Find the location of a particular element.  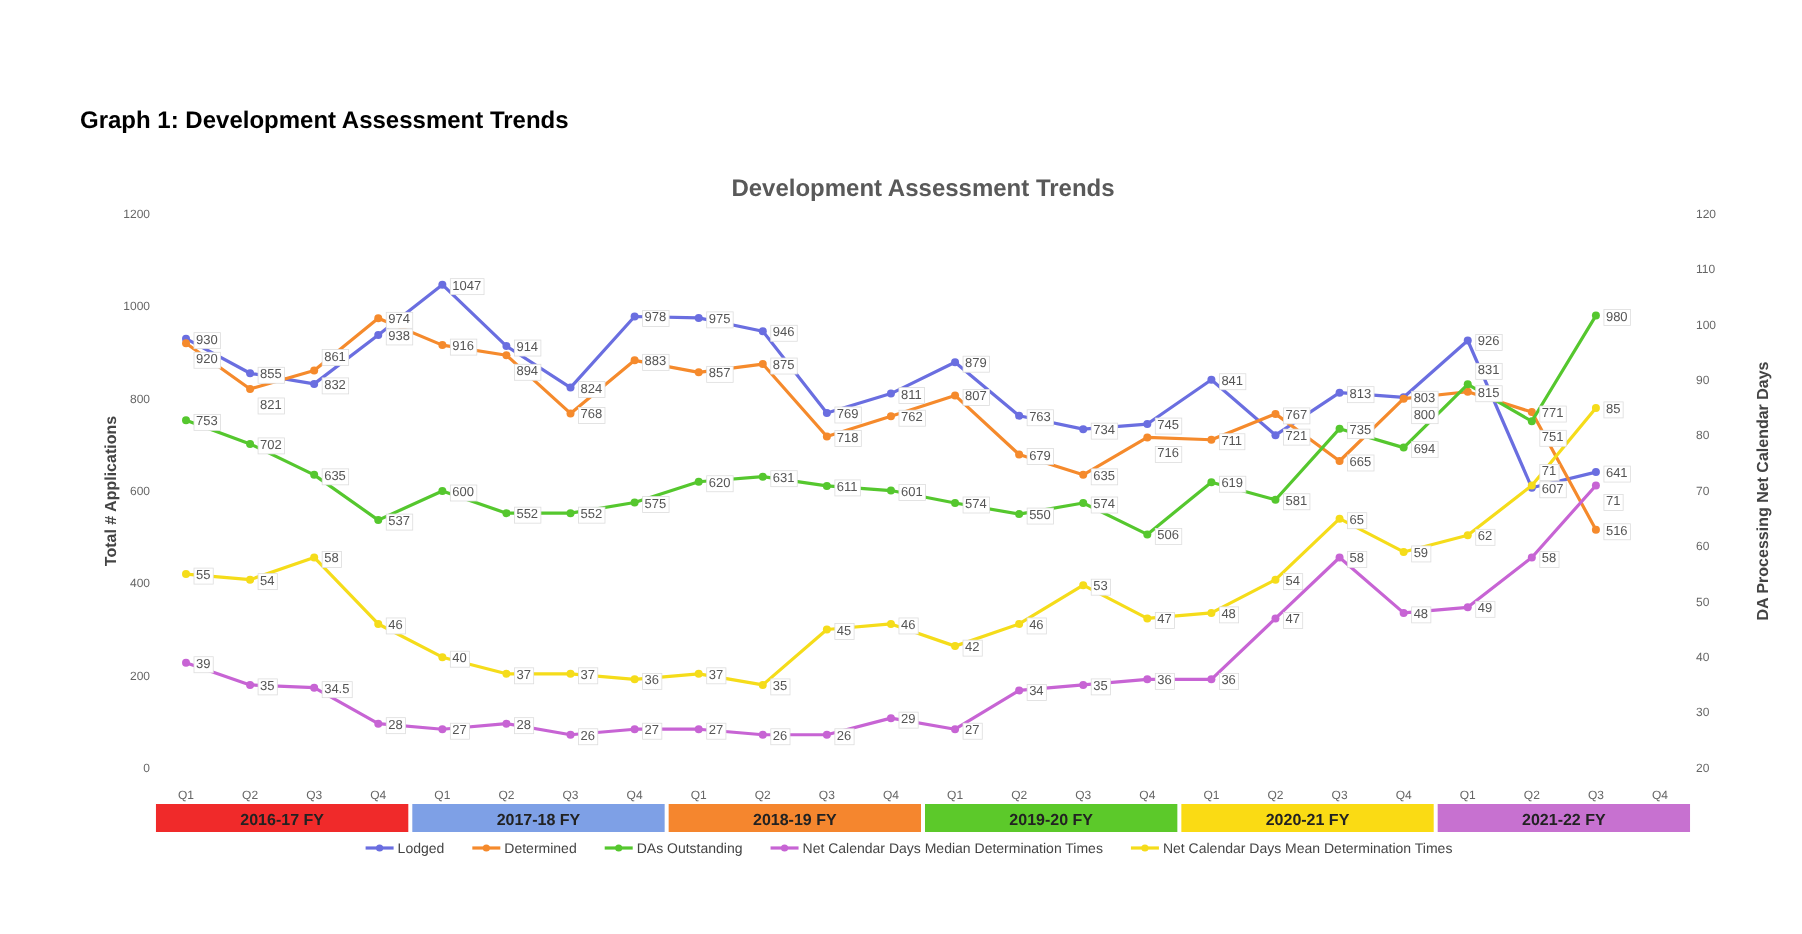

text: 2016-17 FY is located at coordinates (283, 820).